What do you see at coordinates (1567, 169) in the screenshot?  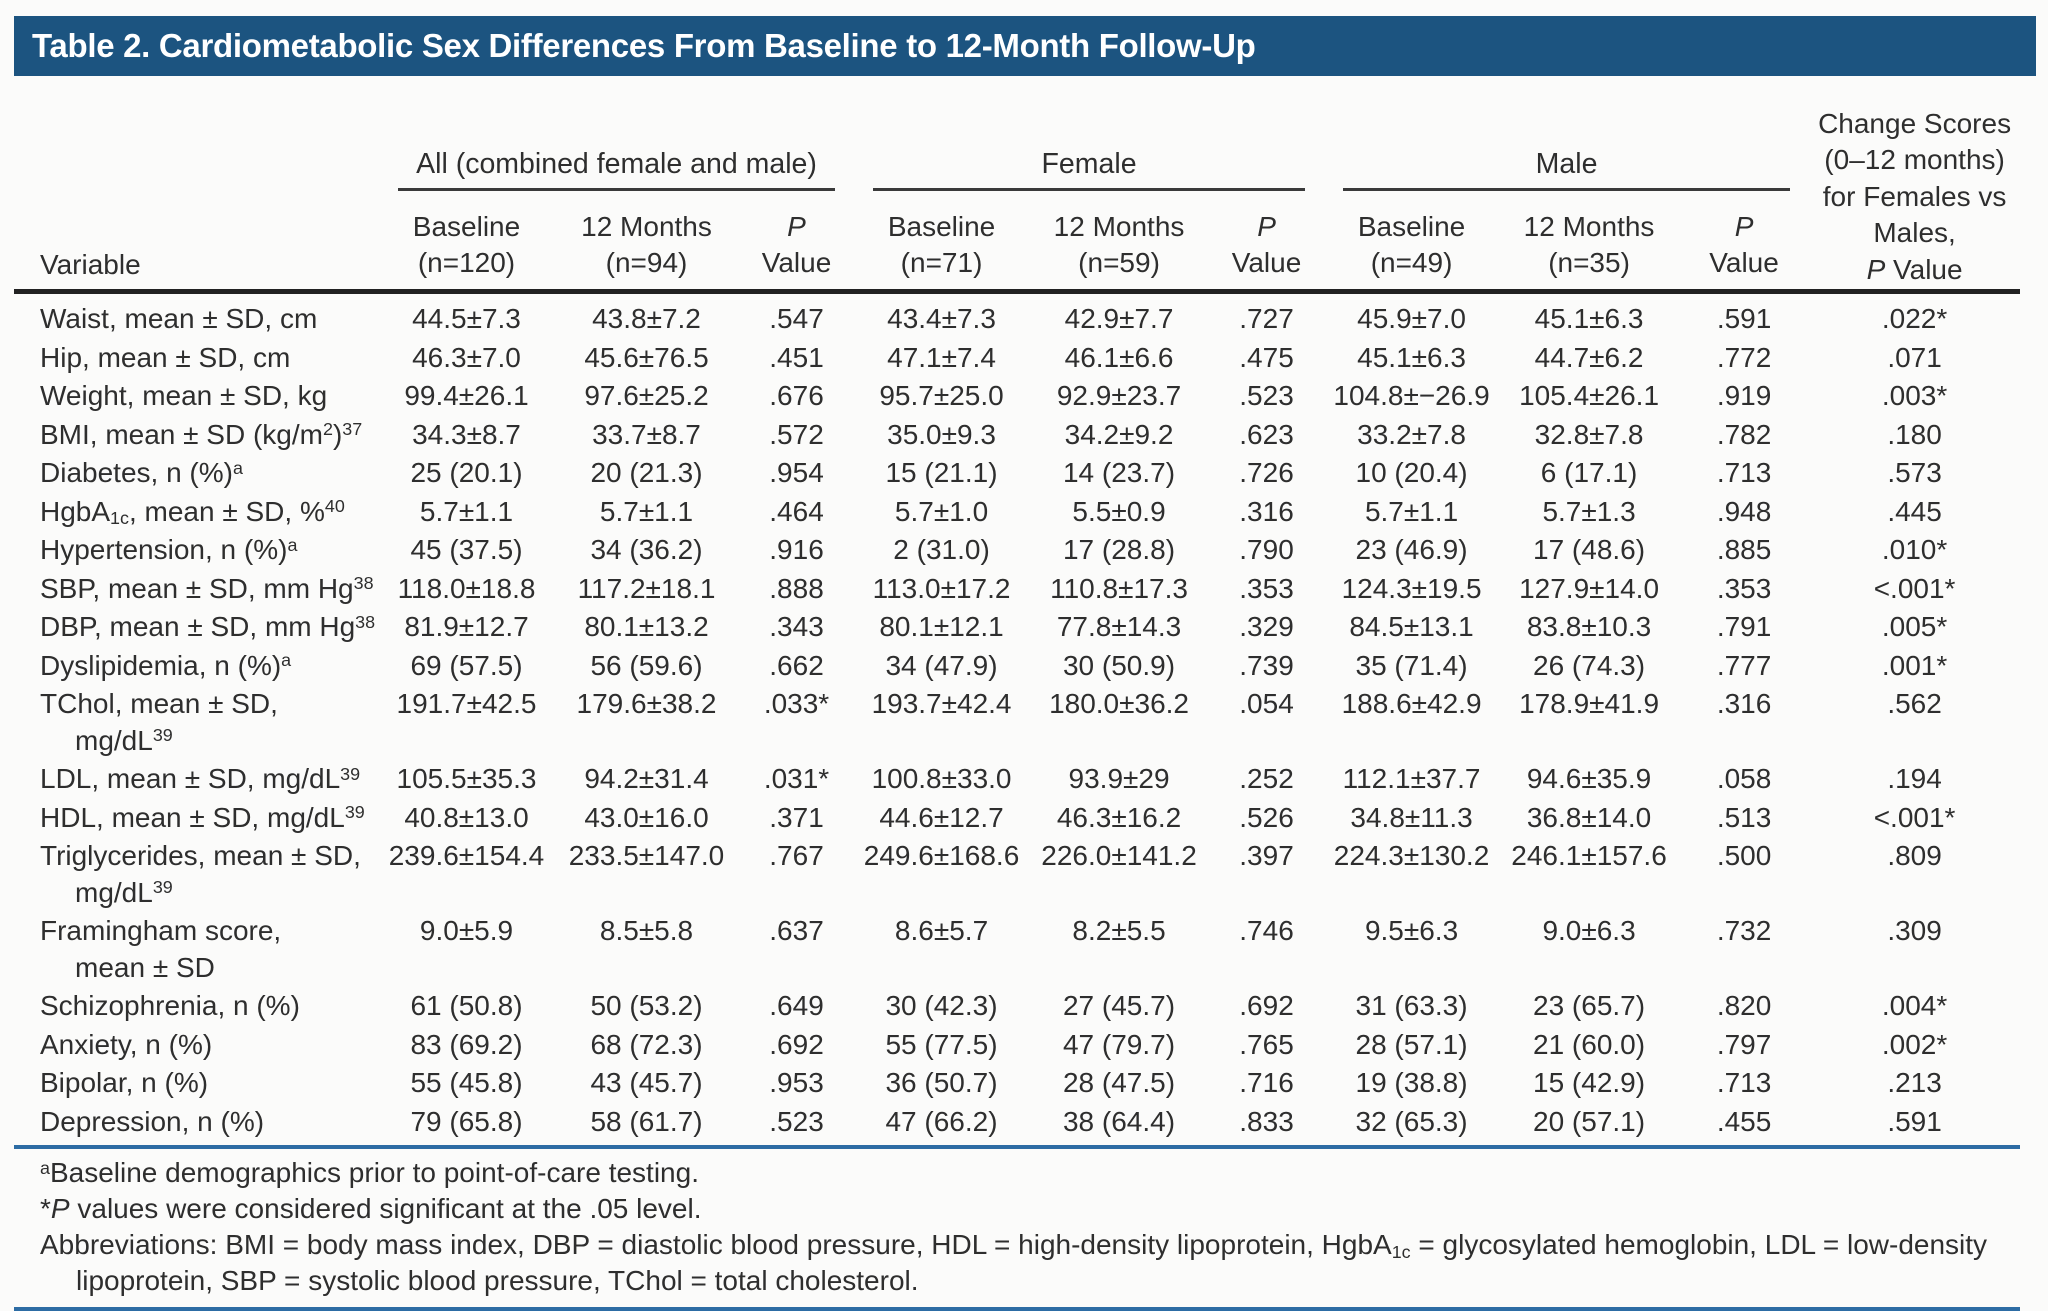 I see `group-label-male: Male` at bounding box center [1567, 169].